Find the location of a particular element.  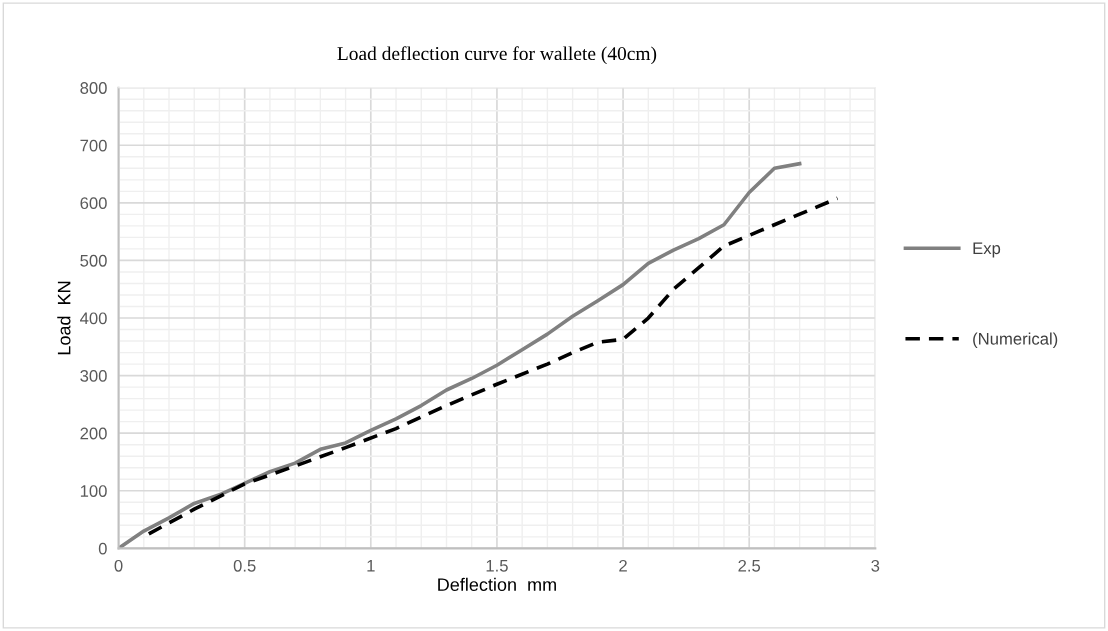

y-tick-label: 300 is located at coordinates (93, 376).